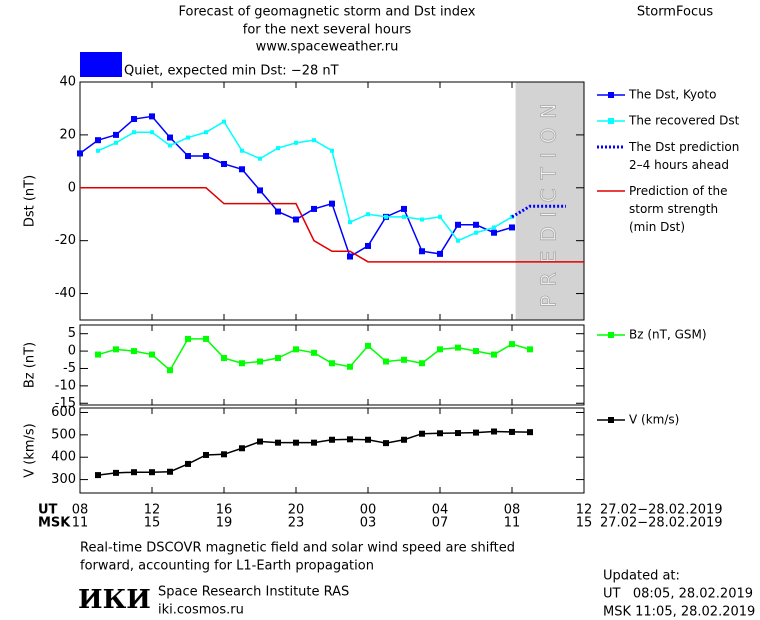 The width and height of the screenshot is (760, 620). Describe the element at coordinates (440, 510) in the screenshot. I see `x-tick-label: 04` at that location.